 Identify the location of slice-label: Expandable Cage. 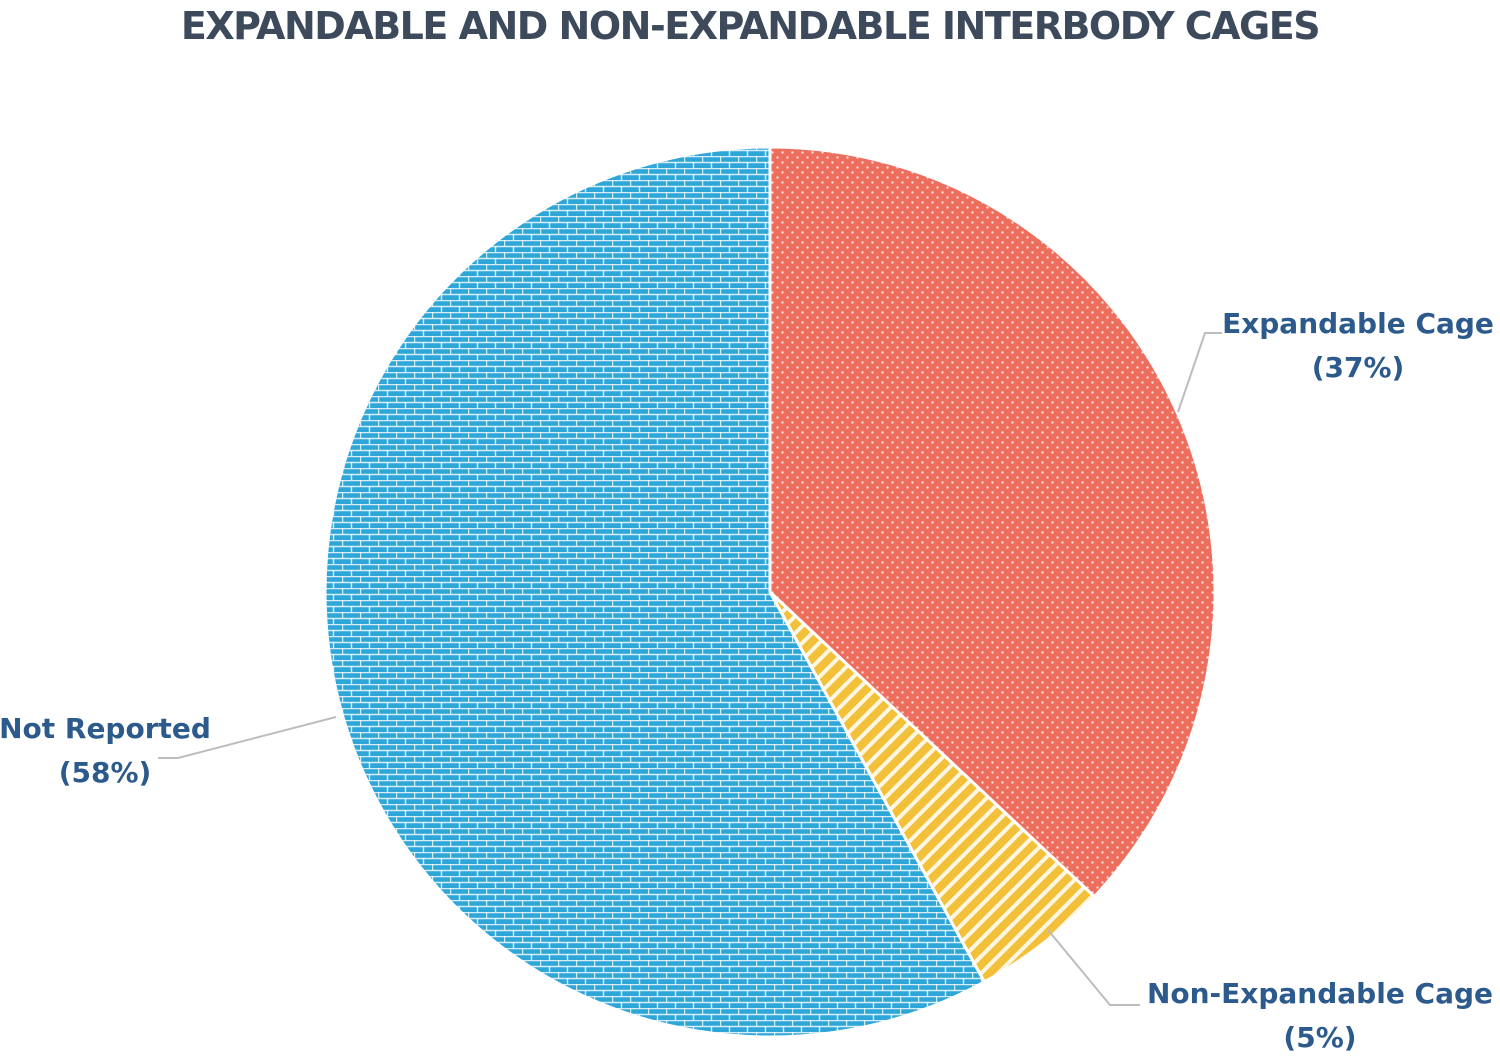
(1358, 323).